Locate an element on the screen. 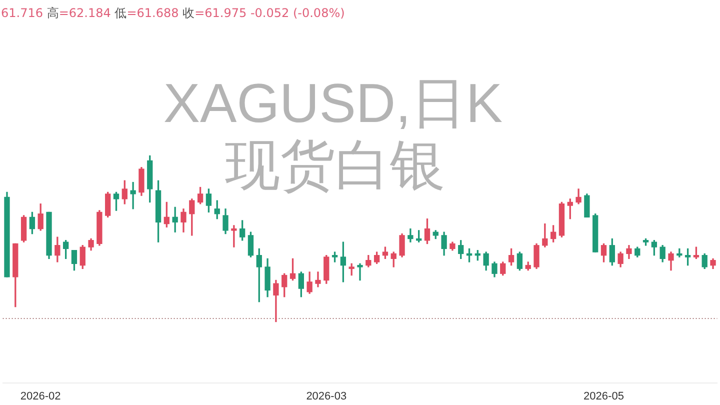 This screenshot has height=405, width=720. text: 61.716 高=62.184 低=61.688 收=61.975 -0.052 (-0.08%) is located at coordinates (173, 13).